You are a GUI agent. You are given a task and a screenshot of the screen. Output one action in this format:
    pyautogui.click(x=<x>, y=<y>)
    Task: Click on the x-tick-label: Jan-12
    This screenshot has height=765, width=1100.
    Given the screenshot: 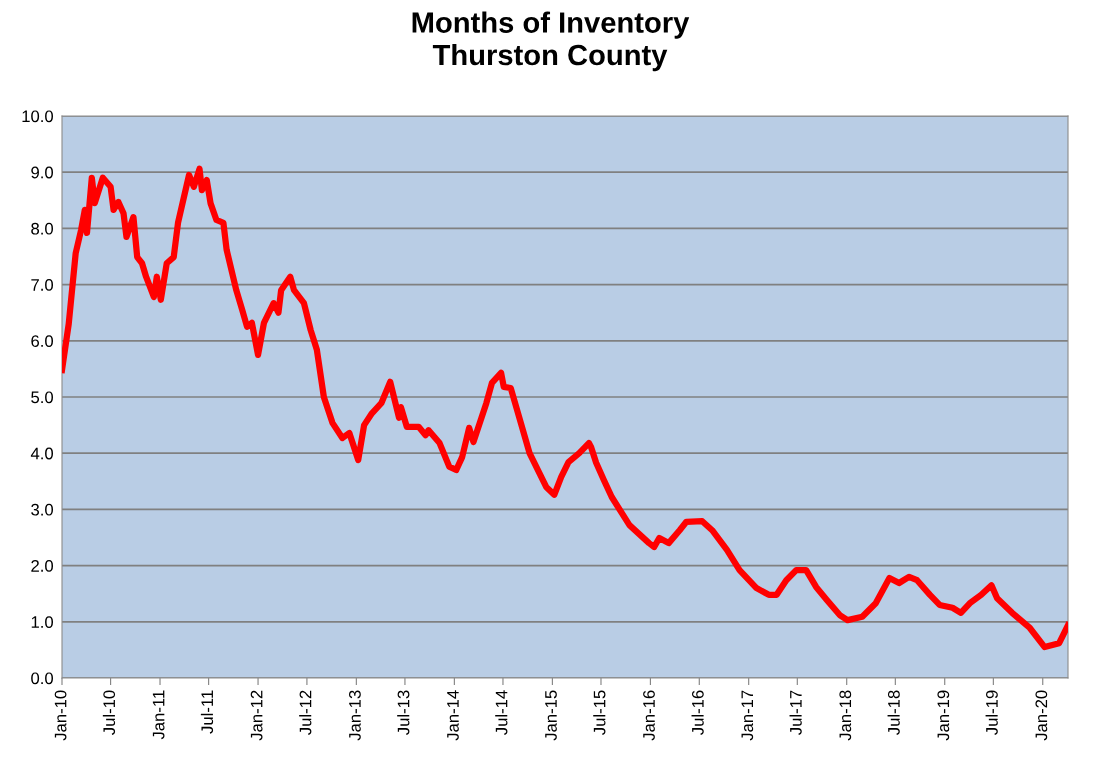 What is the action you would take?
    pyautogui.click(x=256, y=715)
    